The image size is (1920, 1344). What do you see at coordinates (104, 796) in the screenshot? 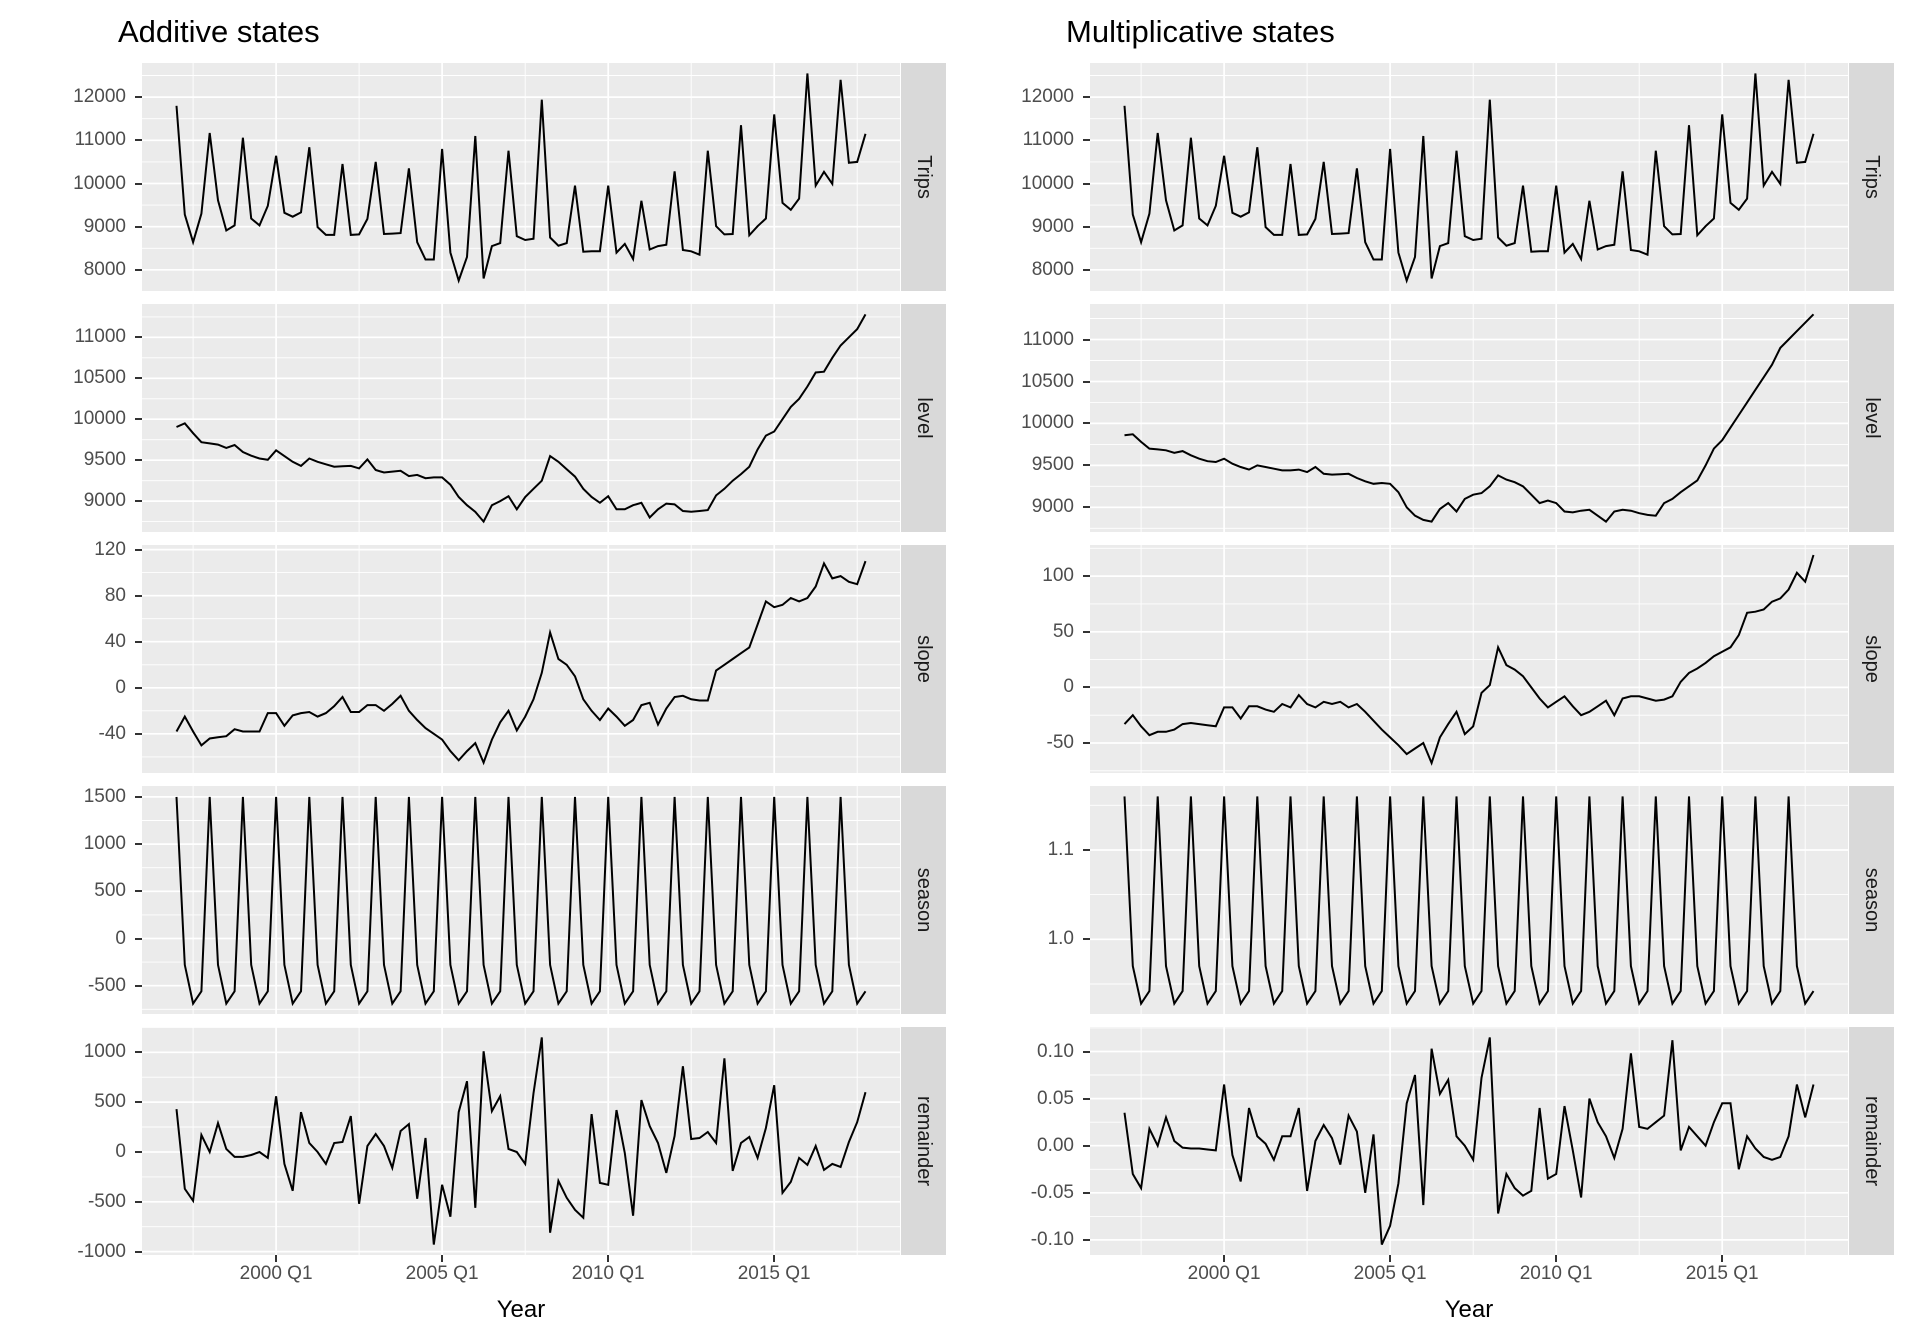
I see `y-tick-label: 1500` at bounding box center [104, 796].